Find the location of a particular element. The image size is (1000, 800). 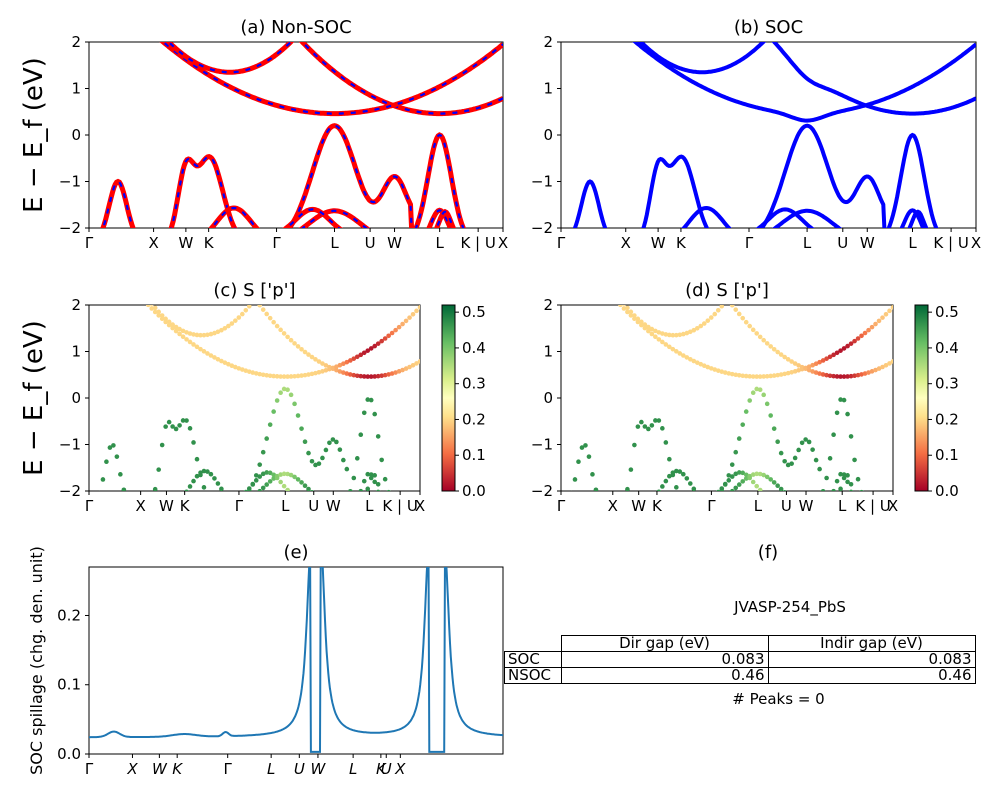

x-tick-label: U is located at coordinates (299, 769).